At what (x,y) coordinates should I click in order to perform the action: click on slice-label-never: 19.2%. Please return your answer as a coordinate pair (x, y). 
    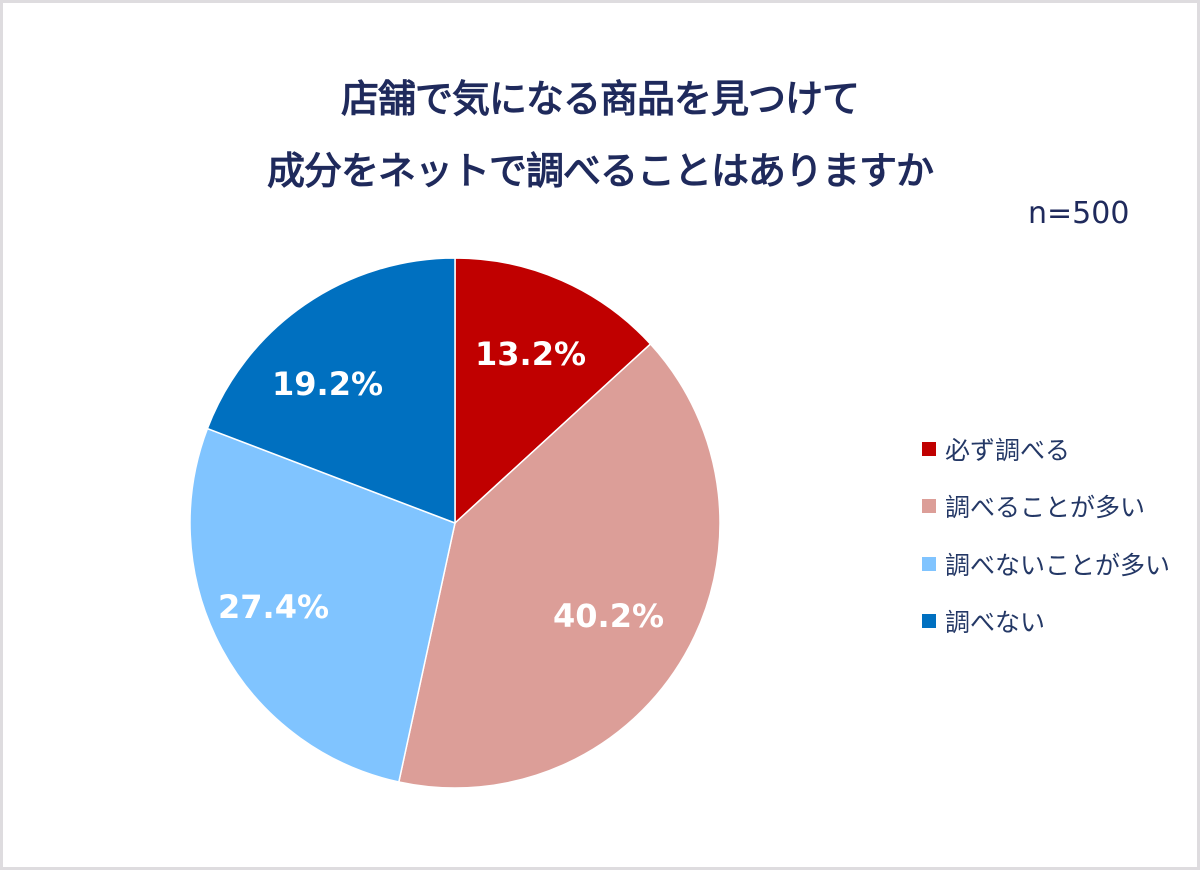
    Looking at the image, I should click on (327, 384).